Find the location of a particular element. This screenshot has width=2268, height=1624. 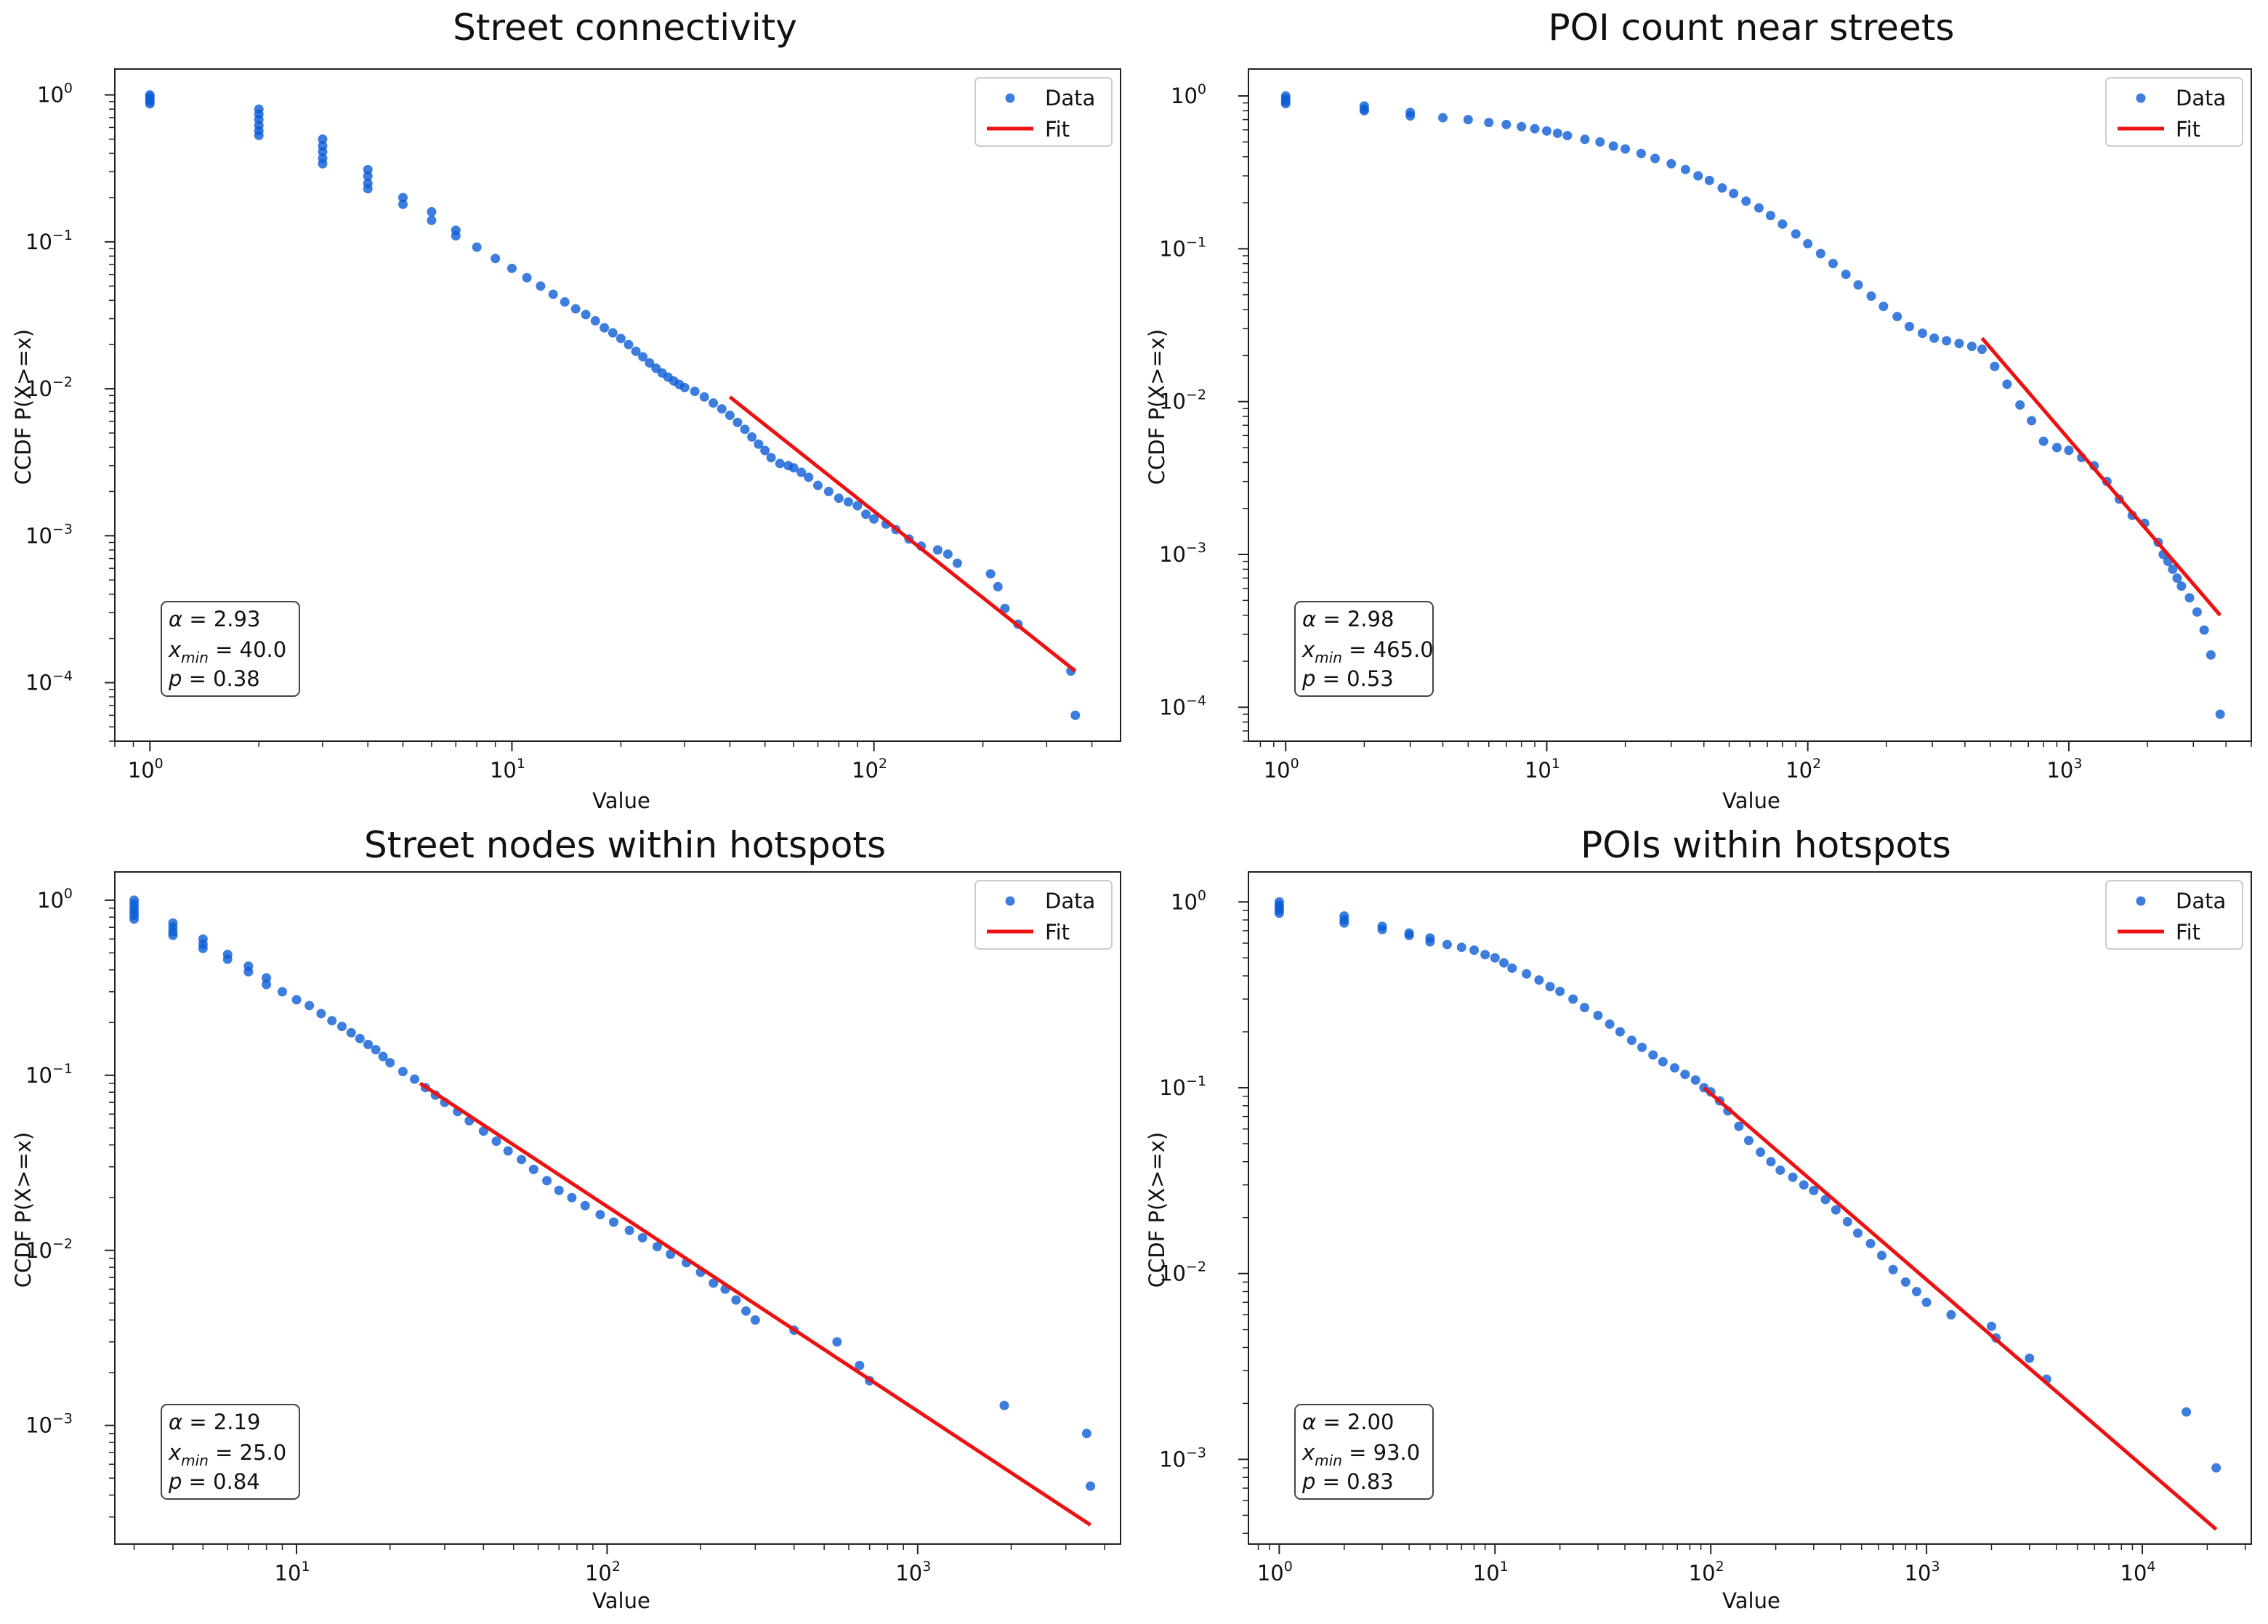

y-tick-label: 10⁻⁴ is located at coordinates (1182, 705).